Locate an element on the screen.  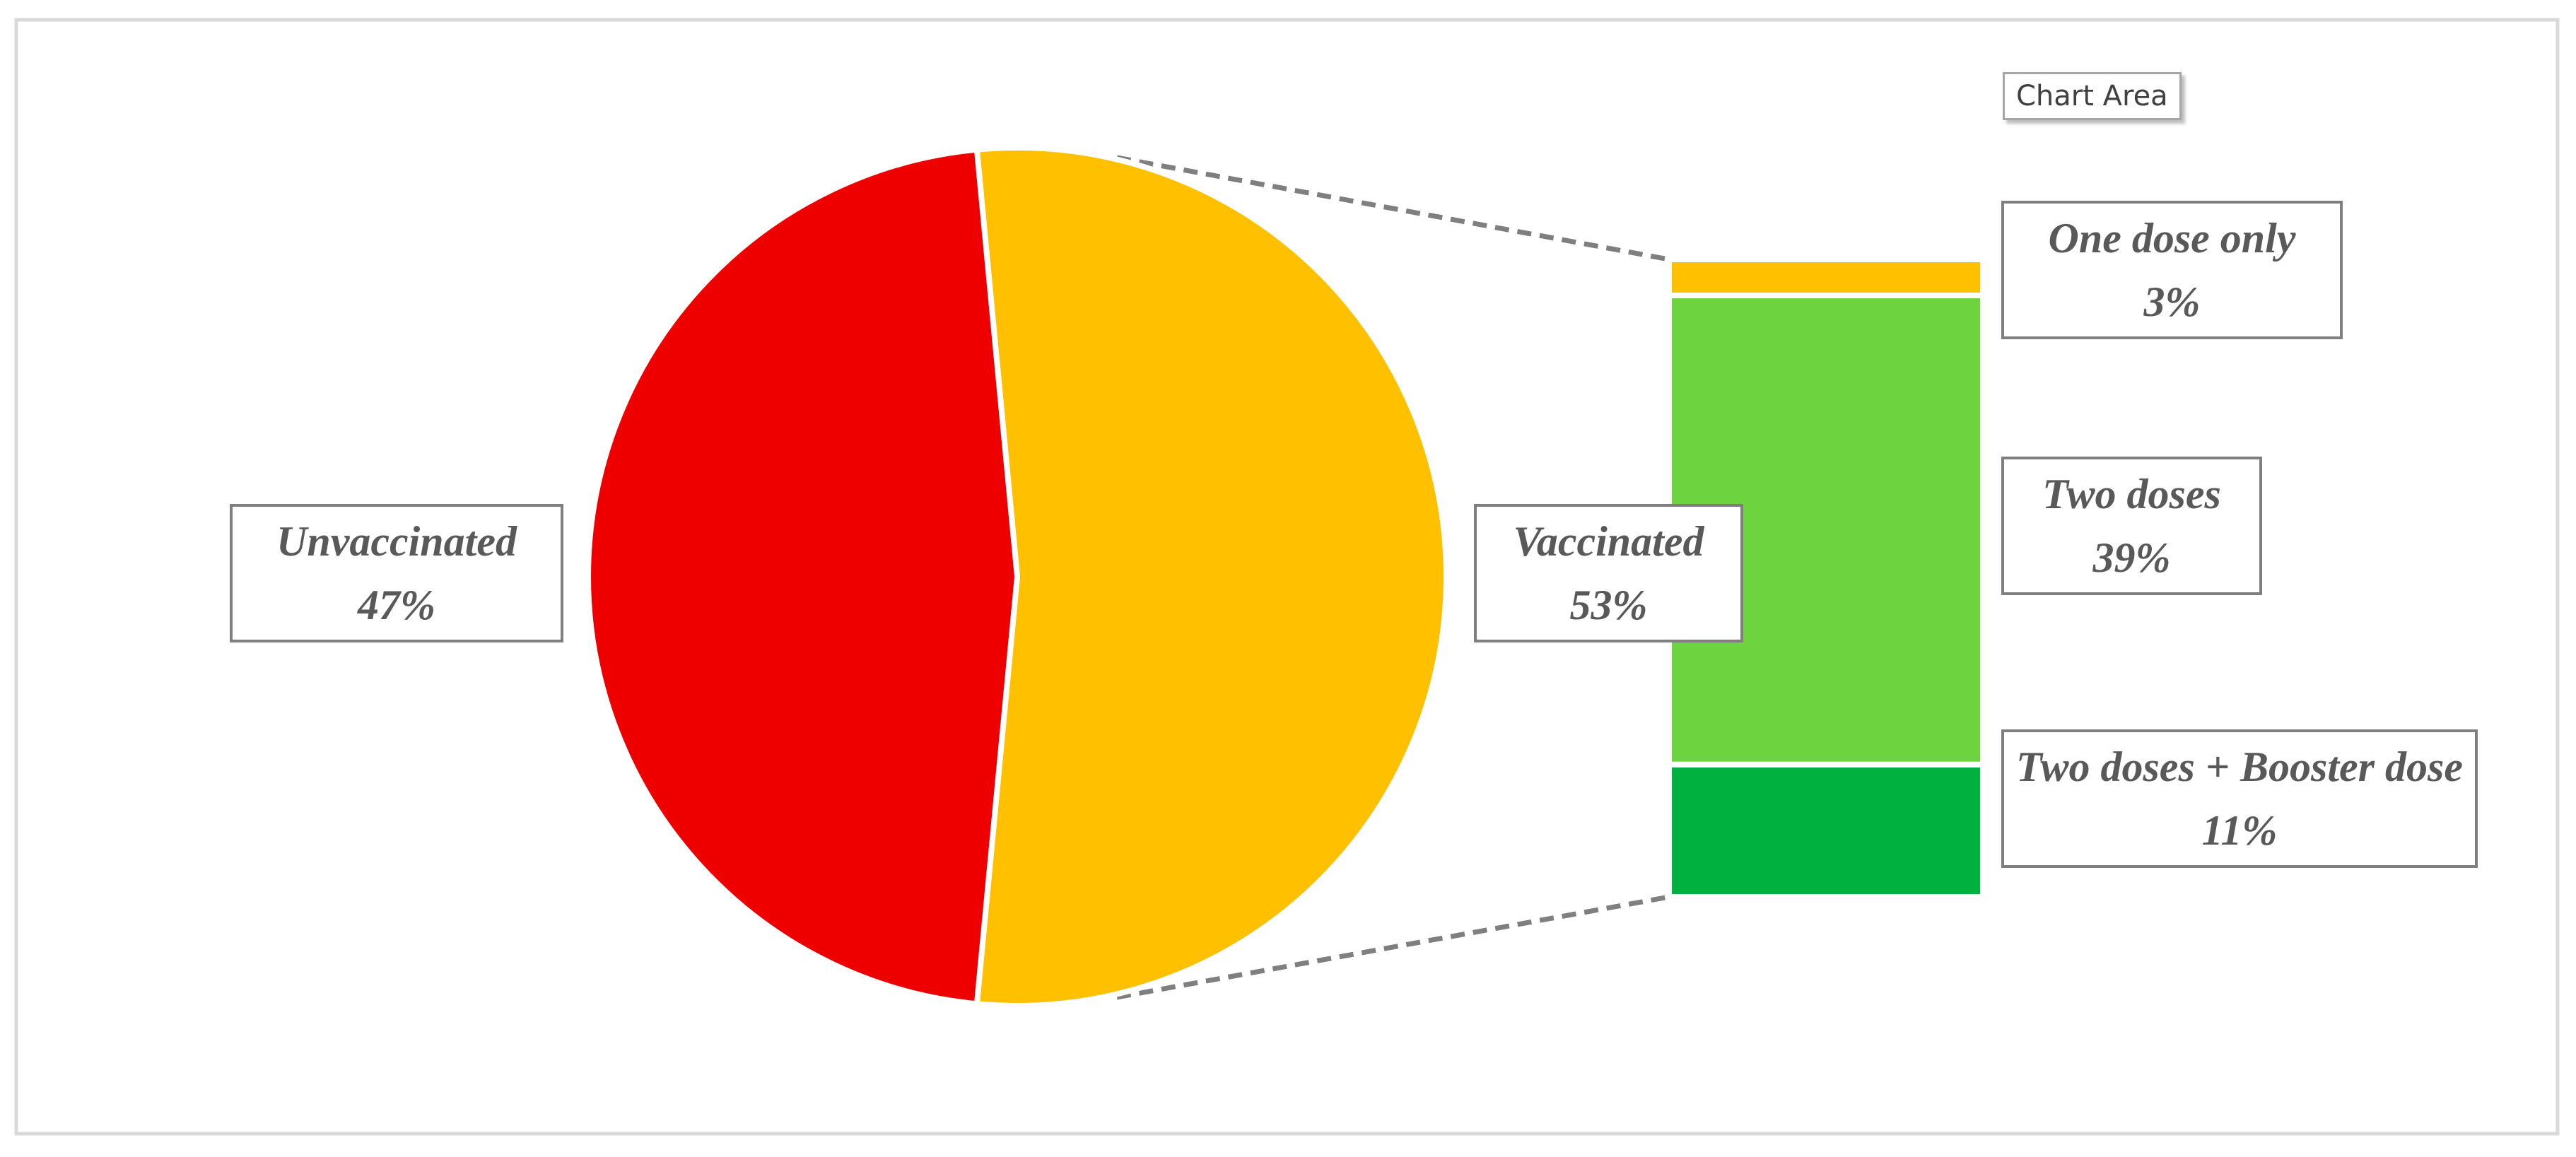
data-label: Unvaccinated 47% is located at coordinates (397, 573).